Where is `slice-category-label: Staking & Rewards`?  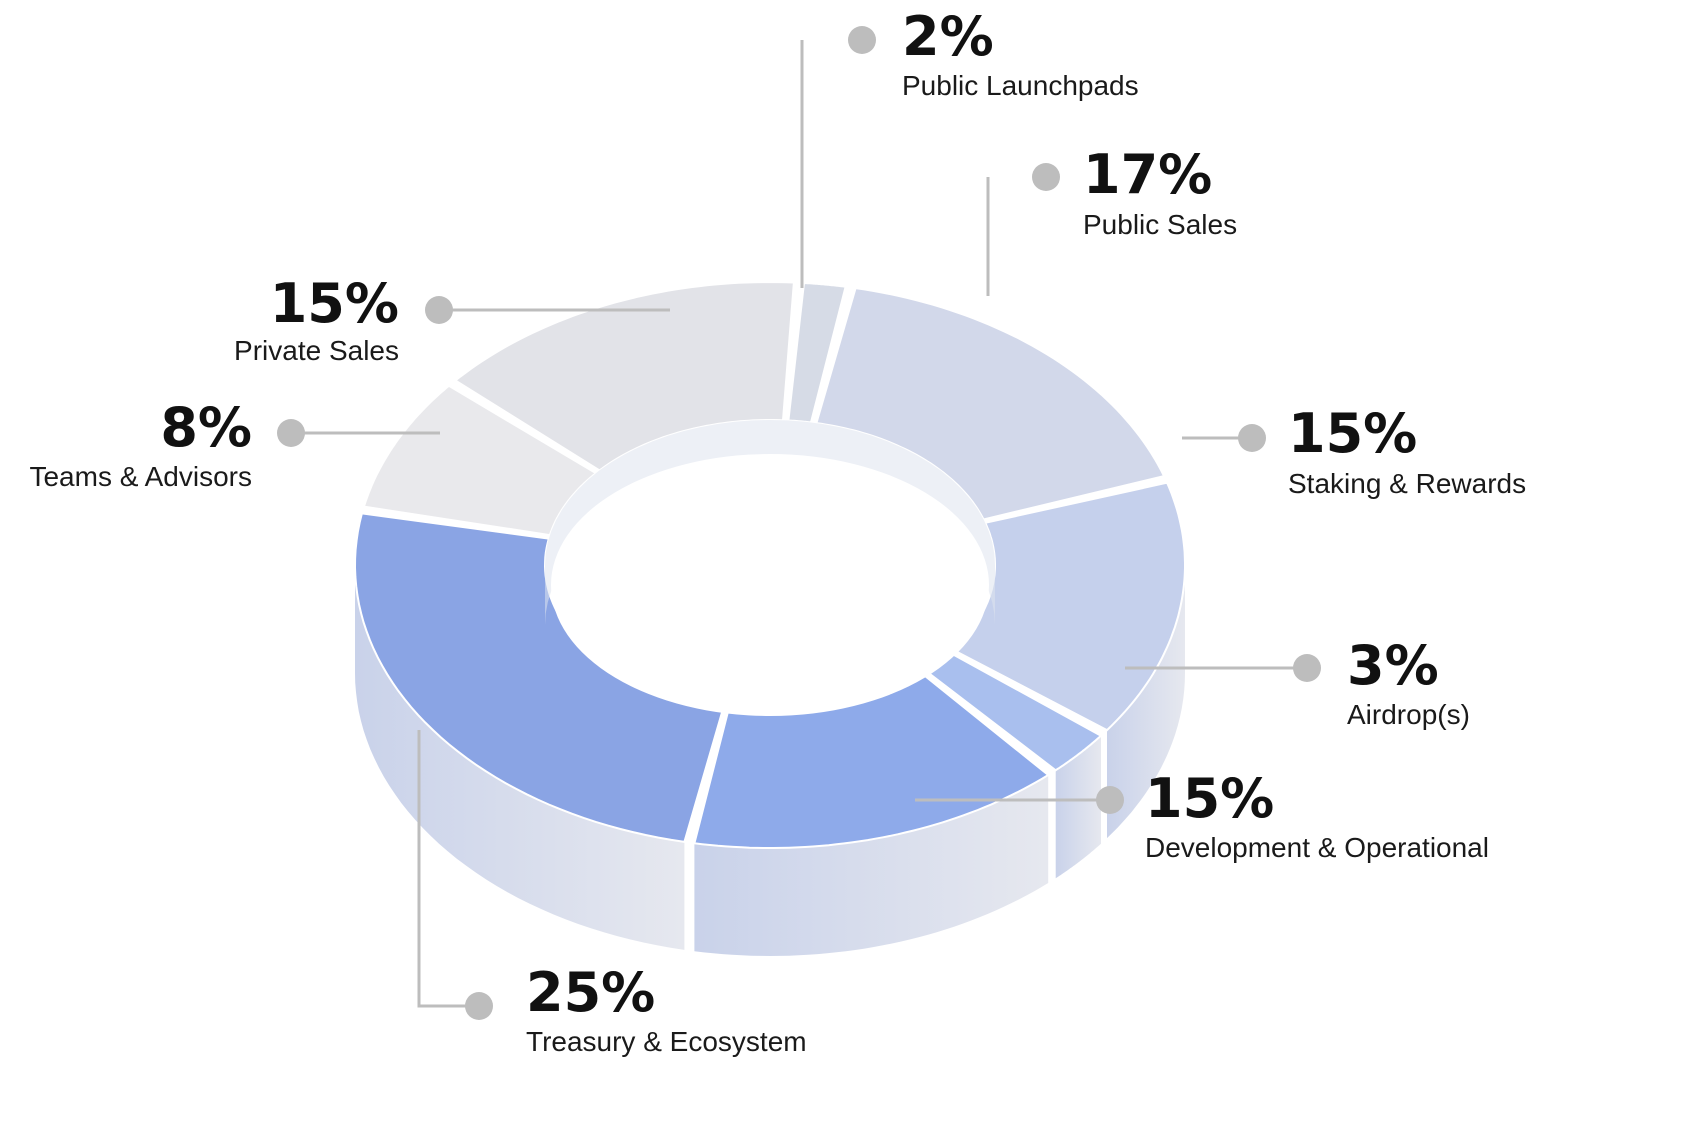 slice-category-label: Staking & Rewards is located at coordinates (1407, 483).